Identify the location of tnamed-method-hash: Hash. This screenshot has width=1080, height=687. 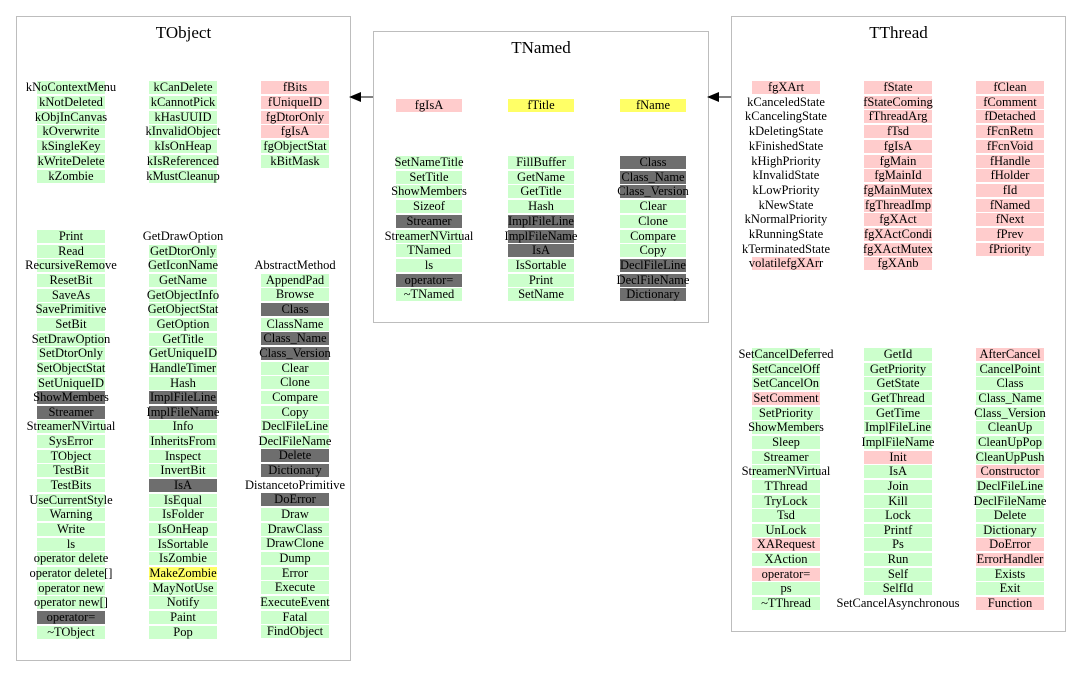
(541, 207).